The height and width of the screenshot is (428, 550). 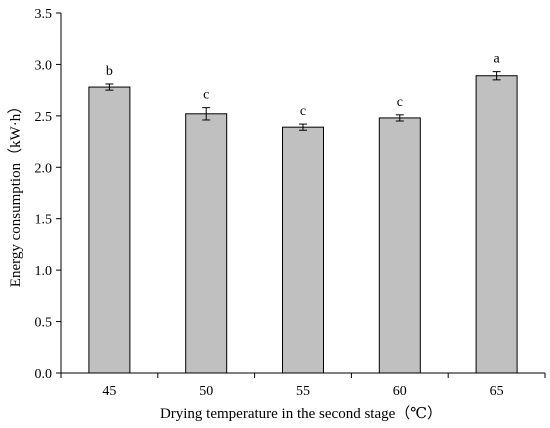 What do you see at coordinates (44, 271) in the screenshot?
I see `y-tick-label: 1.0` at bounding box center [44, 271].